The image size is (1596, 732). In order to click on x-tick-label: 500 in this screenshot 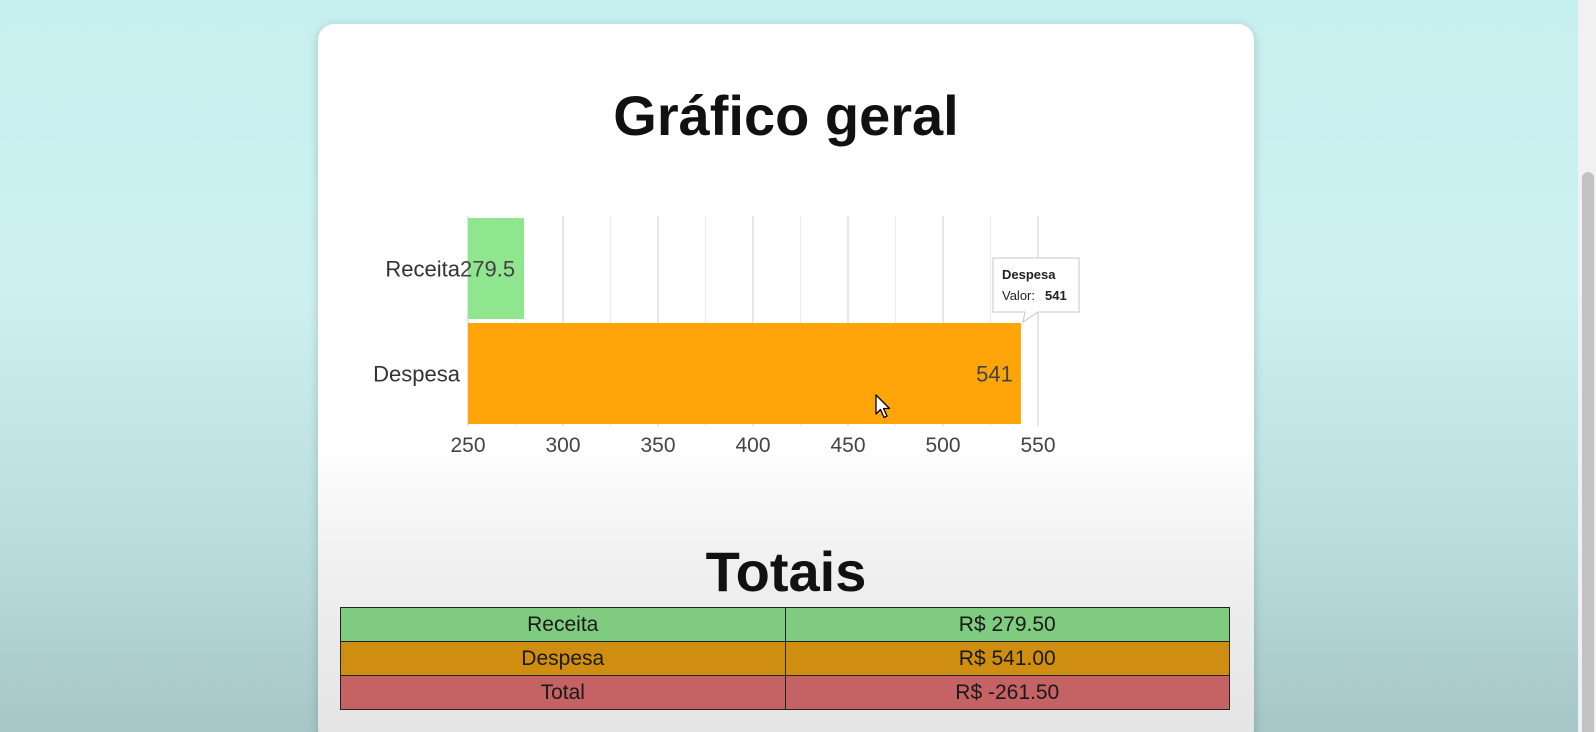, I will do `click(942, 445)`.